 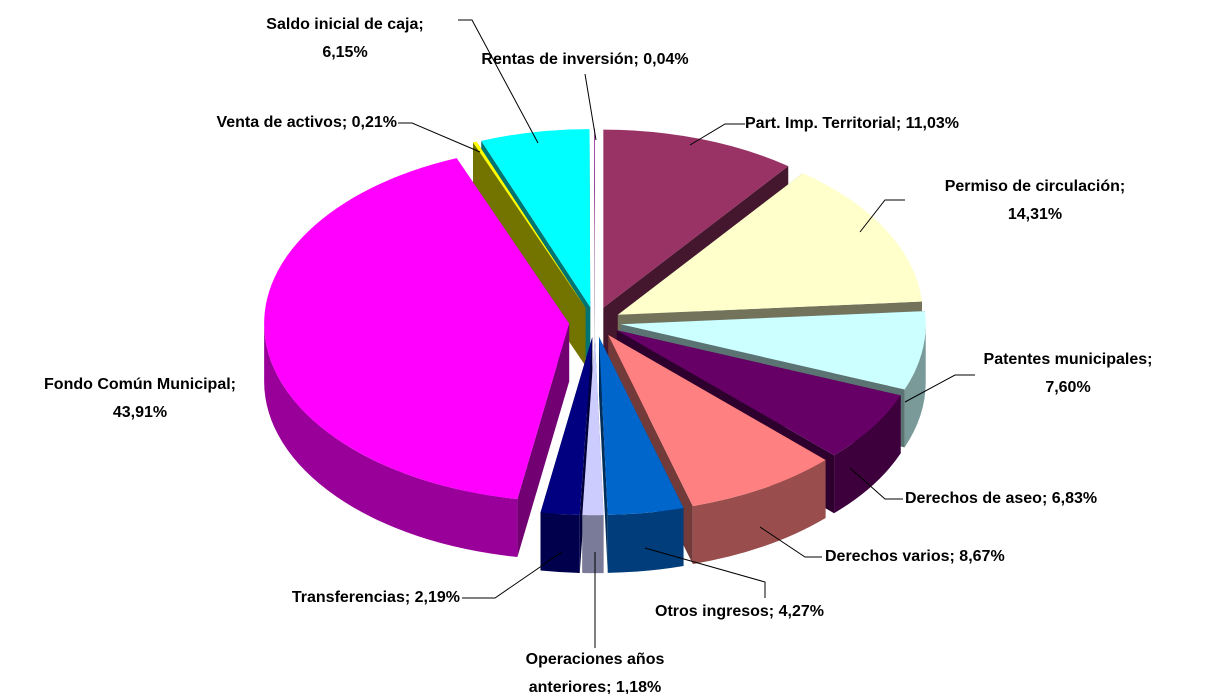 I want to click on category-label: Permiso de circulación;, so click(x=1035, y=186).